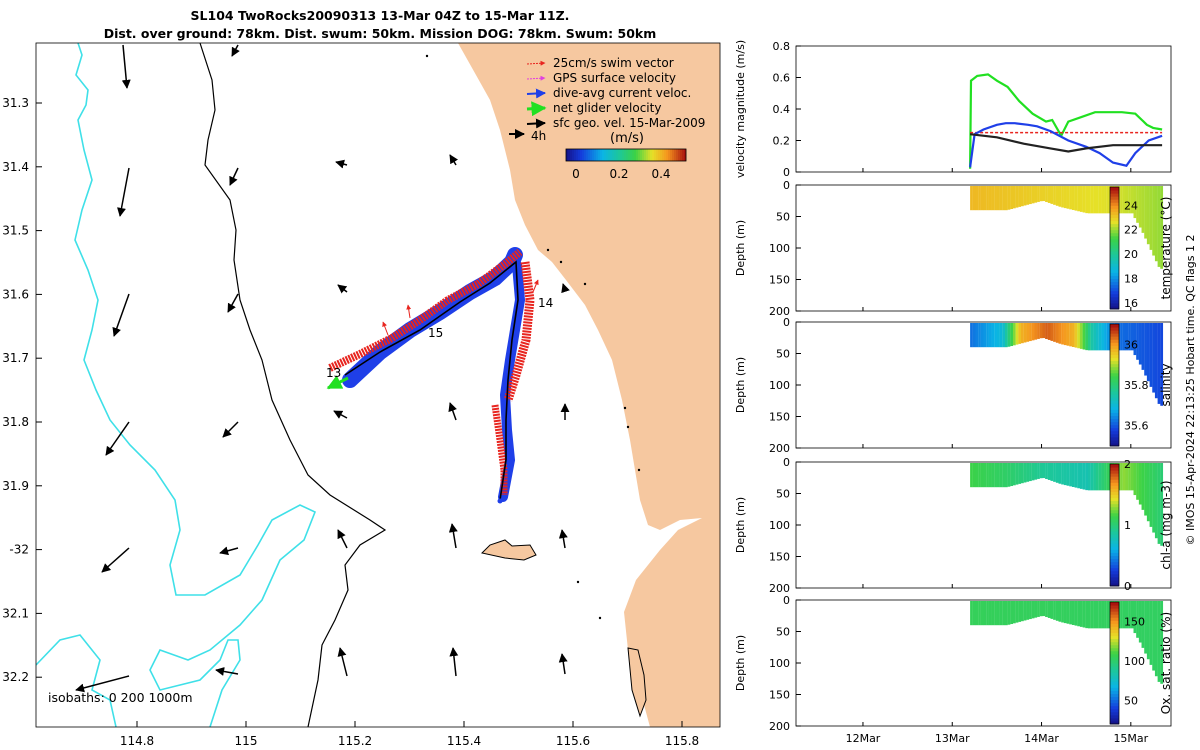 The height and width of the screenshot is (750, 1200). I want to click on map-y-tick: -32, so click(19, 550).